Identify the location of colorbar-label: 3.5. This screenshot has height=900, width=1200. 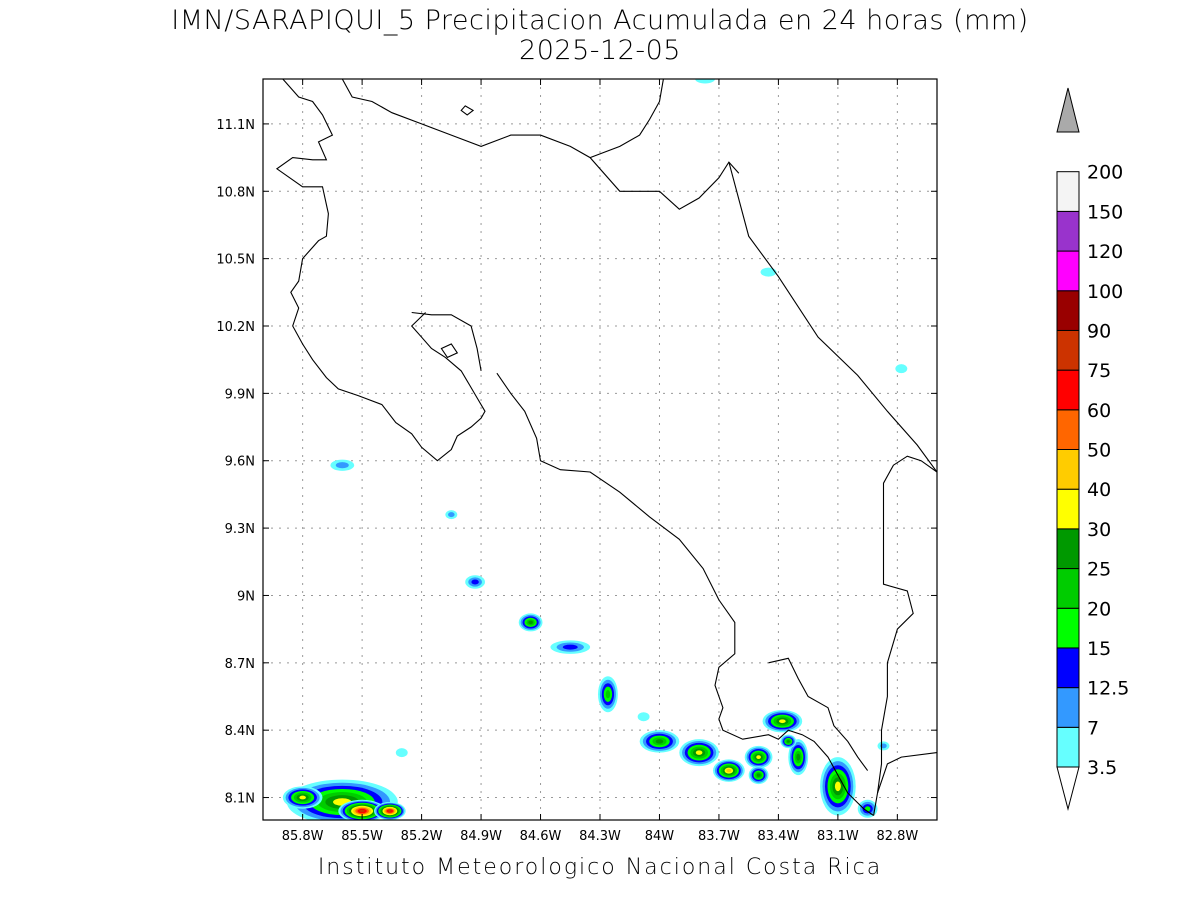
(1102, 768).